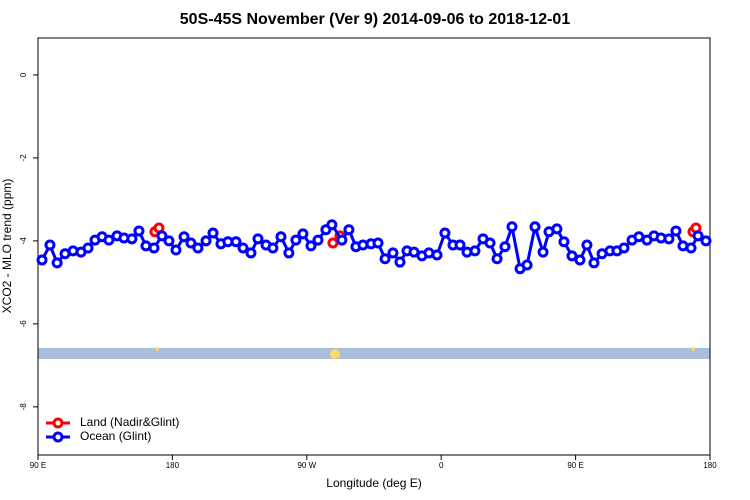  I want to click on y-tick-label: -4, so click(23, 241).